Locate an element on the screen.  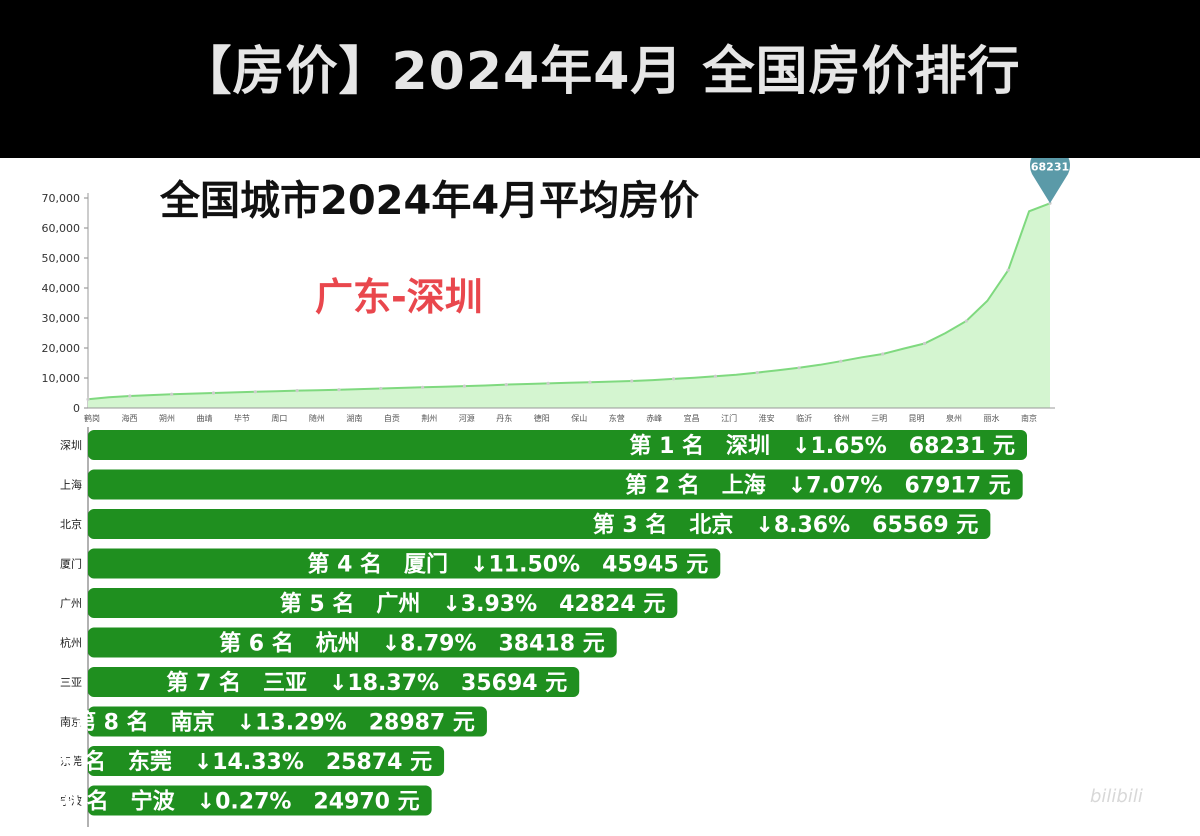
peak-value-label: 68231 is located at coordinates (1050, 166).